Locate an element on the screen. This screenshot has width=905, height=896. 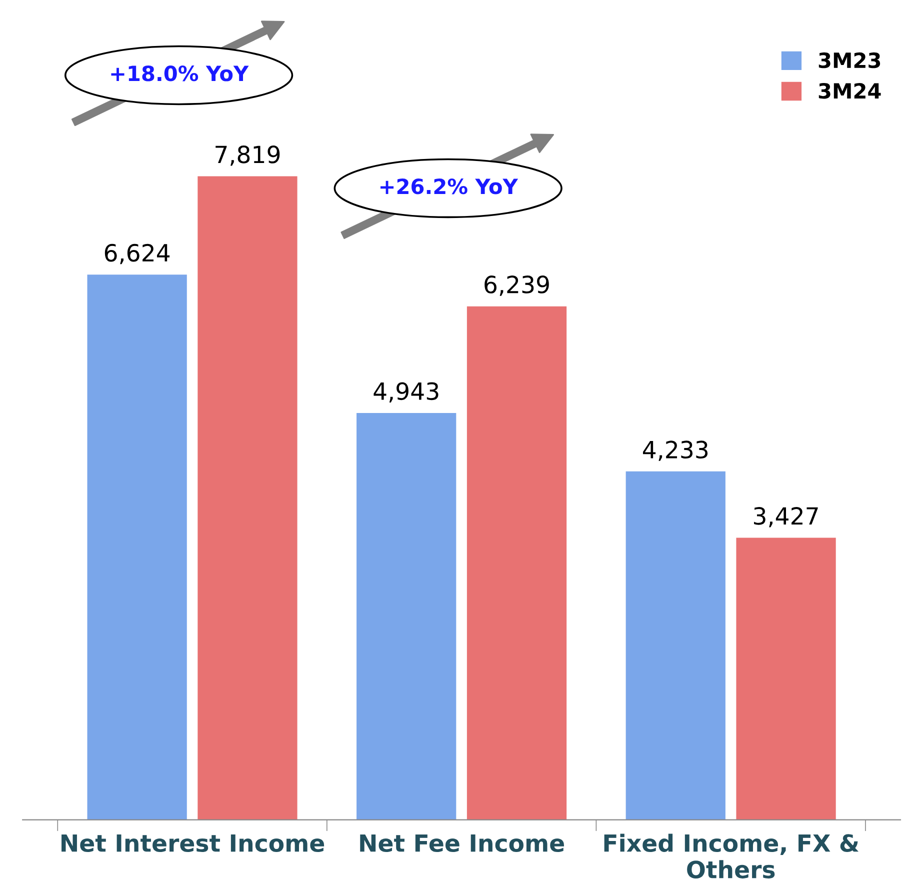
text: +18.0% YoY is located at coordinates (180, 74).